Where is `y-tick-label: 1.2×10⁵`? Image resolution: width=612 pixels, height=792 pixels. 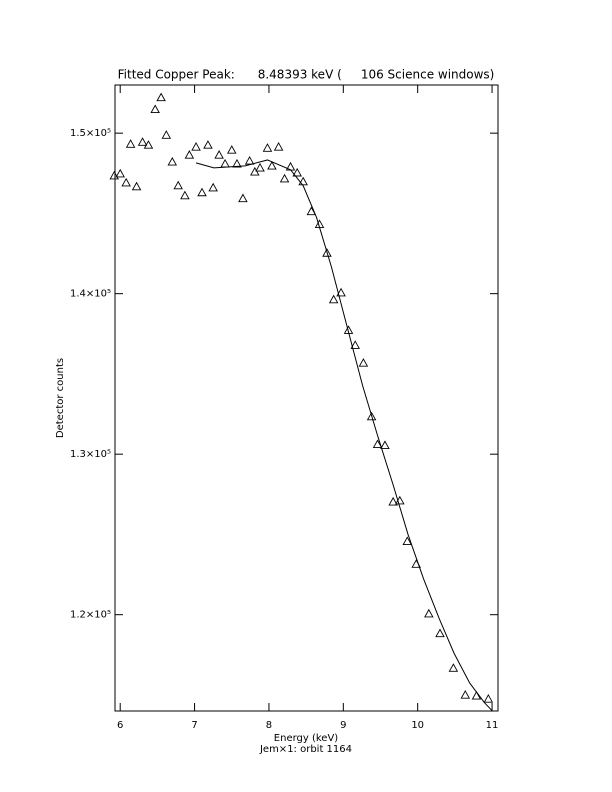 y-tick-label: 1.2×10⁵ is located at coordinates (90, 615).